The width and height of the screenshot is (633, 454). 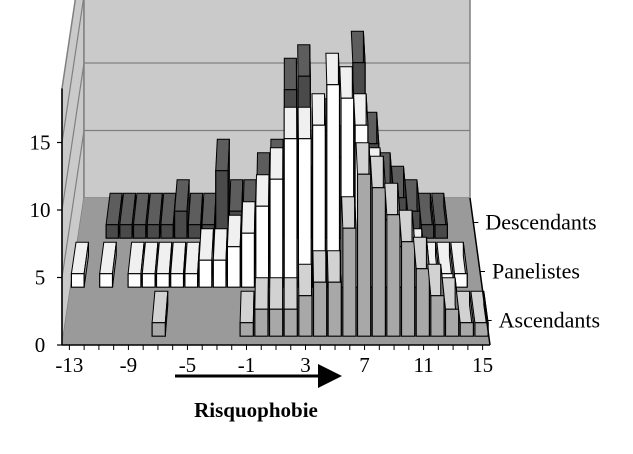 What do you see at coordinates (40, 278) in the screenshot?
I see `y-tick-label: 5` at bounding box center [40, 278].